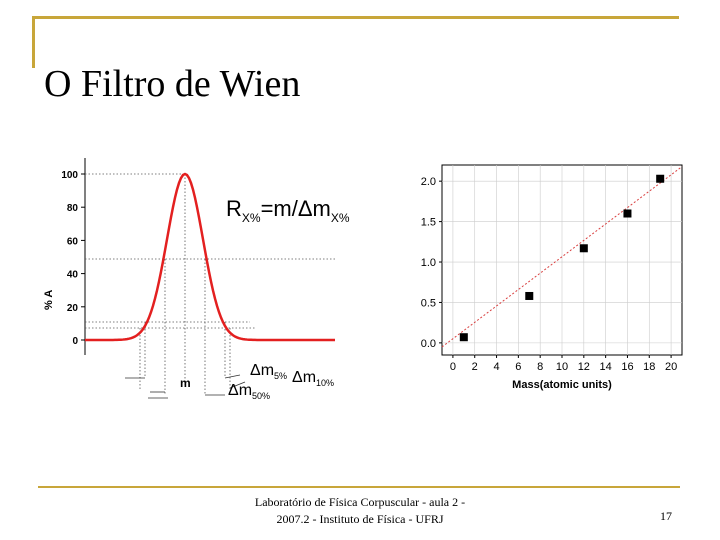 The height and width of the screenshot is (540, 720). I want to click on peak-y-tick-label: 0, so click(75, 341).